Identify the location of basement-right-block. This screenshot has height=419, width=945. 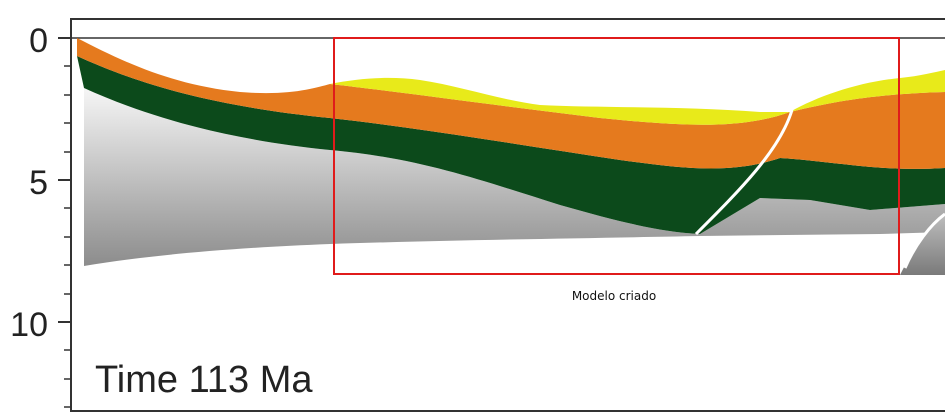
(922, 245).